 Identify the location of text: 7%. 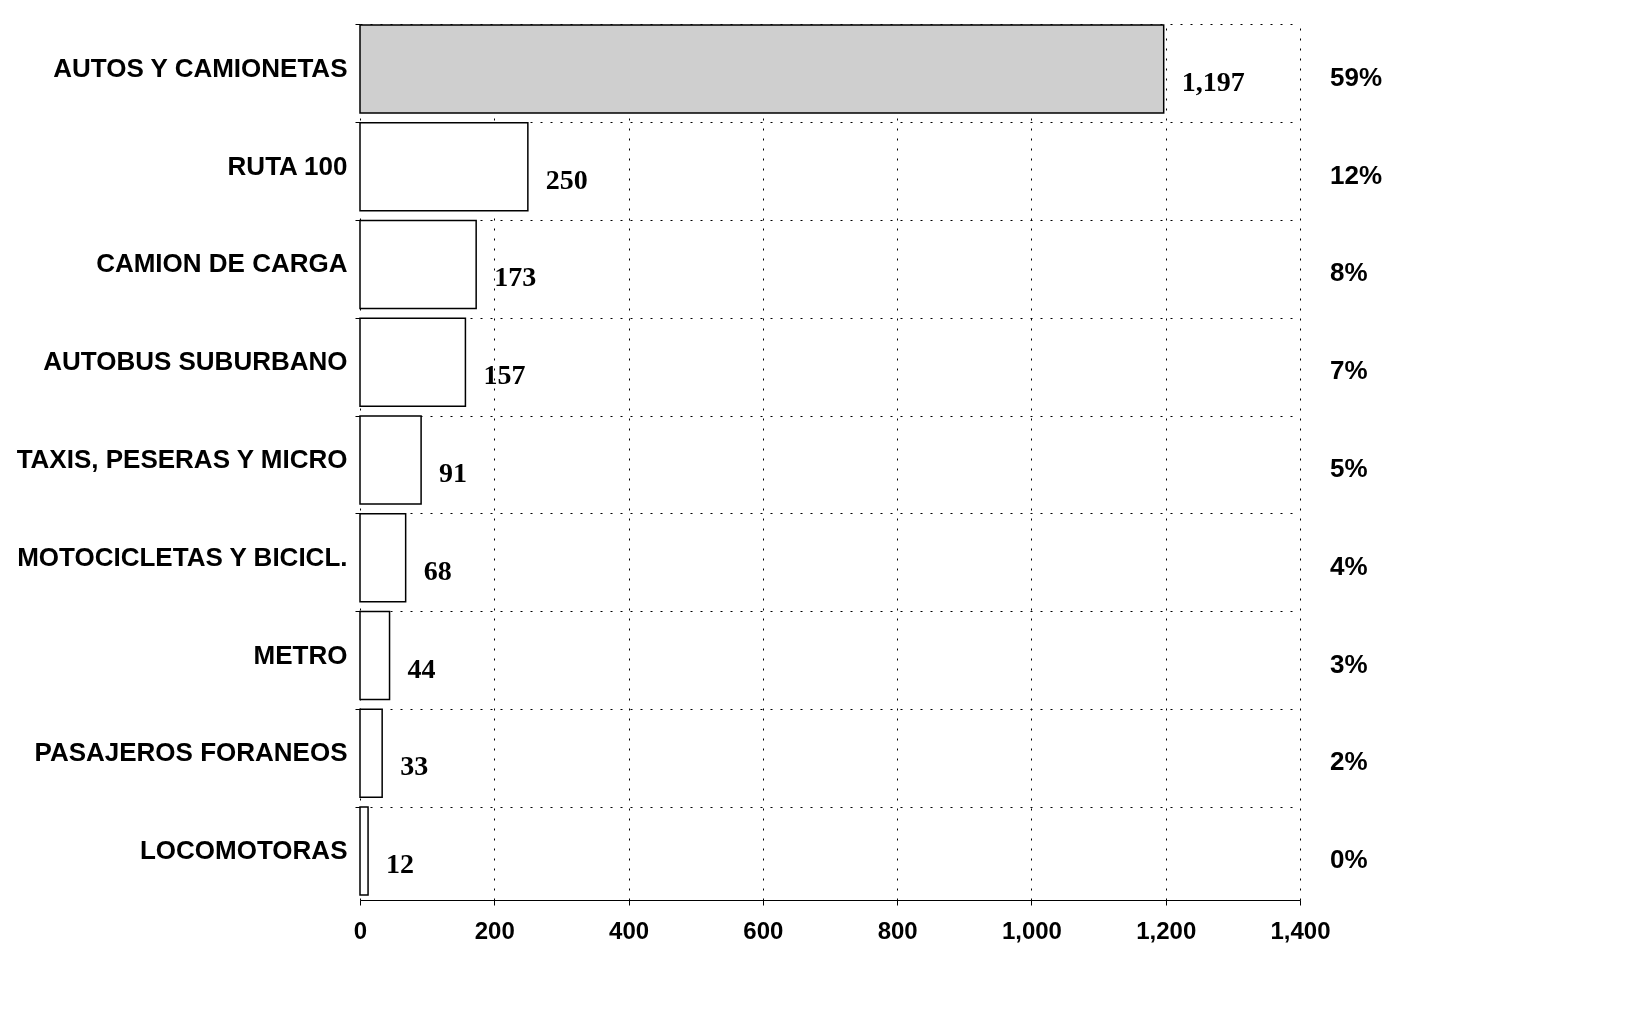
(1349, 370).